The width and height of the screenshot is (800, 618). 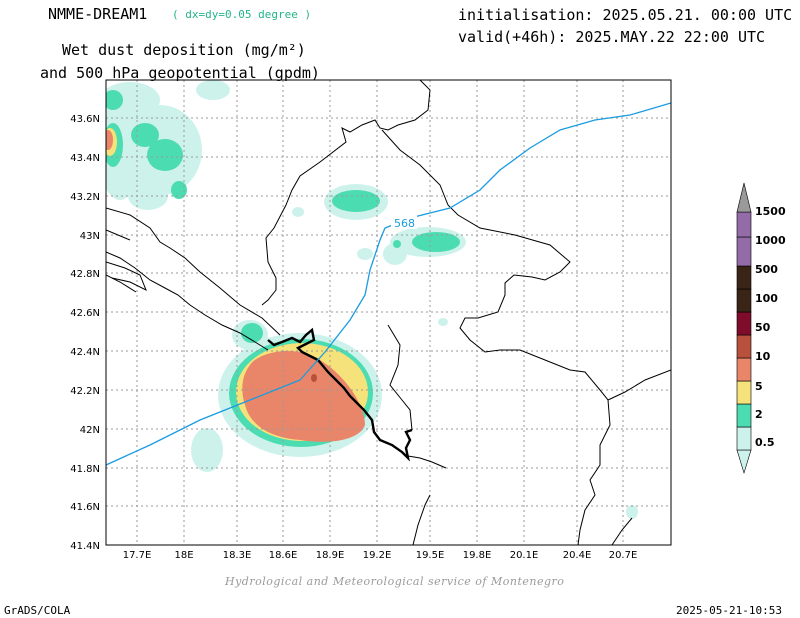 What do you see at coordinates (330, 555) in the screenshot?
I see `lon-label: 18.9E` at bounding box center [330, 555].